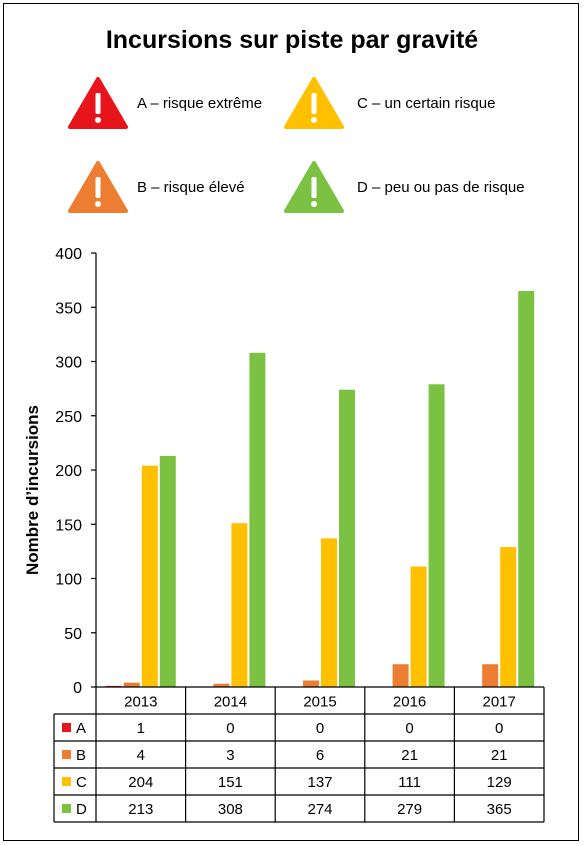  I want to click on table-cell-value: 6, so click(320, 755).